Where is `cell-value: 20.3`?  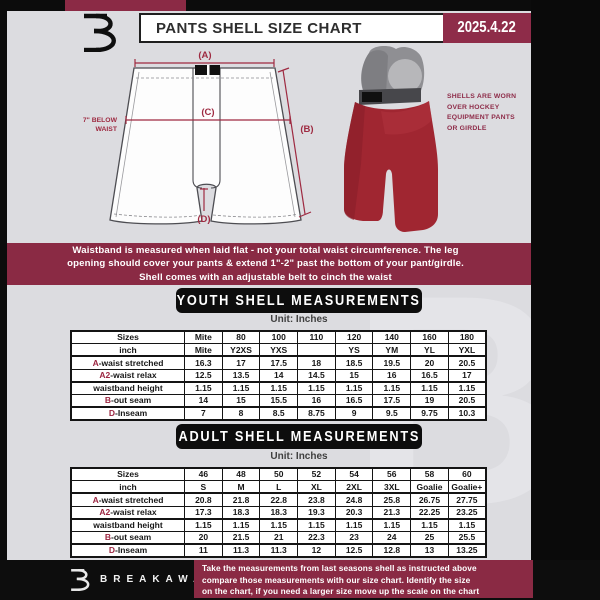 cell-value: 20.3 is located at coordinates (354, 512).